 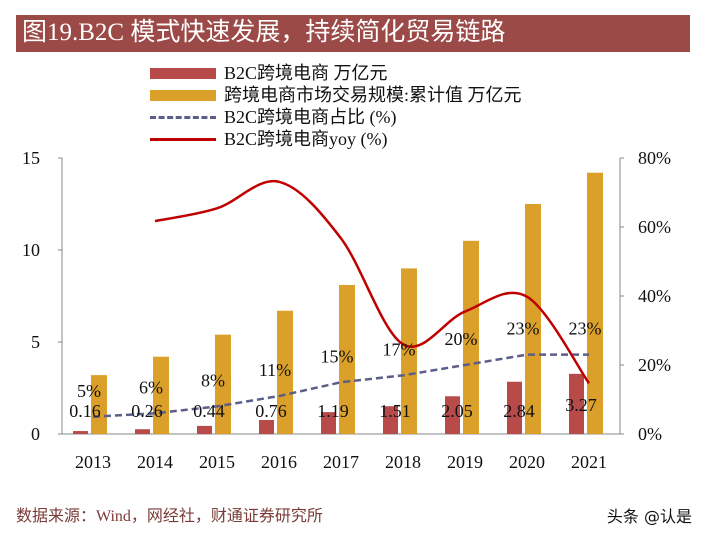 What do you see at coordinates (341, 462) in the screenshot?
I see `x-tick-label: 2017` at bounding box center [341, 462].